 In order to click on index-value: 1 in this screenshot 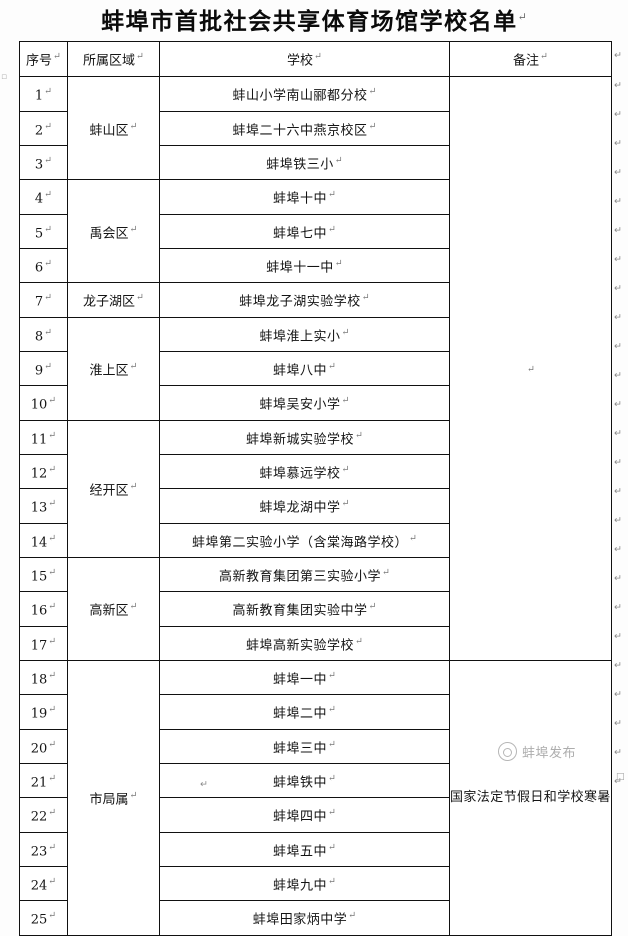, I will do `click(39, 96)`.